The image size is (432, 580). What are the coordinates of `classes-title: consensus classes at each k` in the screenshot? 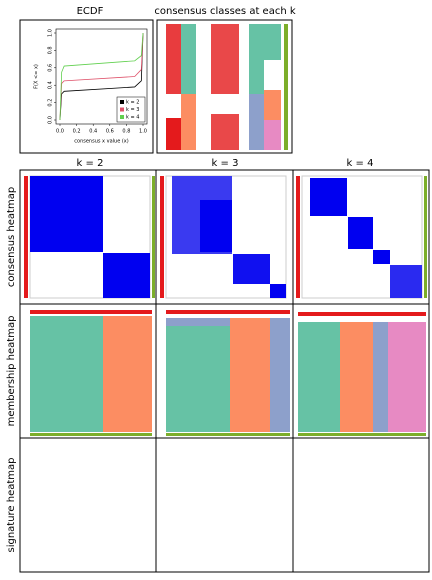 It's located at (224, 11).